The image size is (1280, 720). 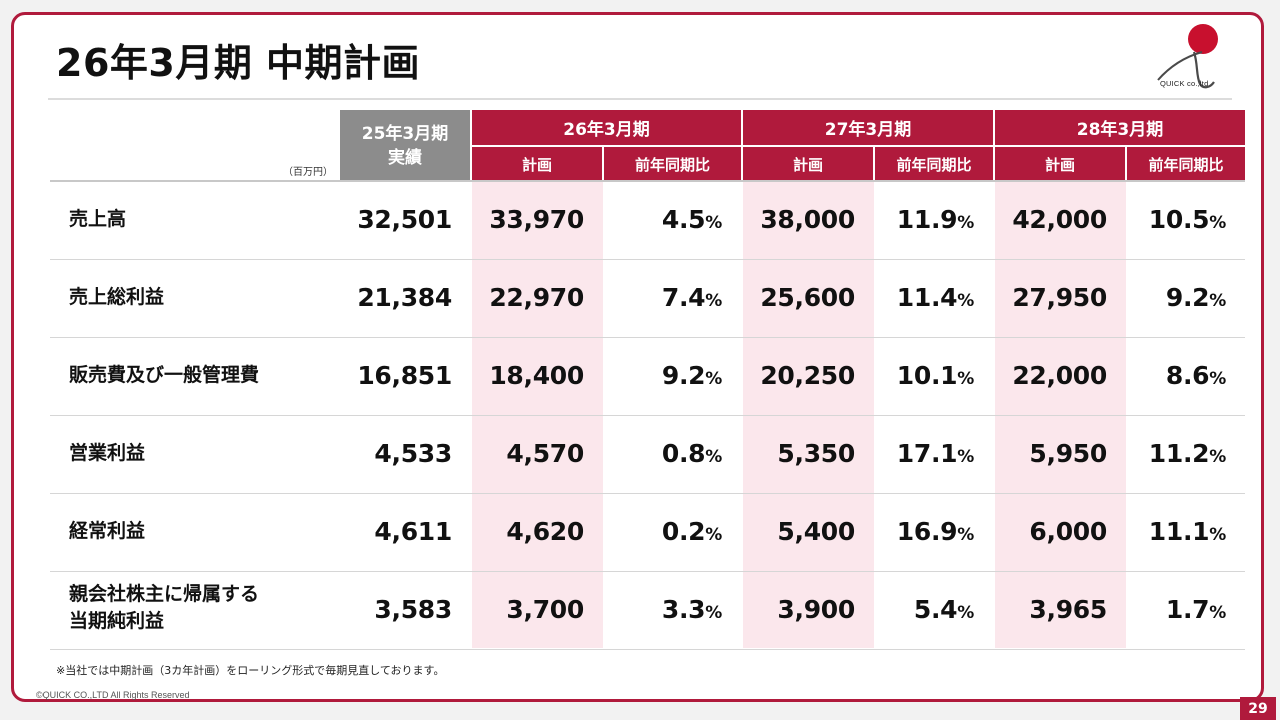 What do you see at coordinates (683, 453) in the screenshot?
I see `yoy-number: 0.8` at bounding box center [683, 453].